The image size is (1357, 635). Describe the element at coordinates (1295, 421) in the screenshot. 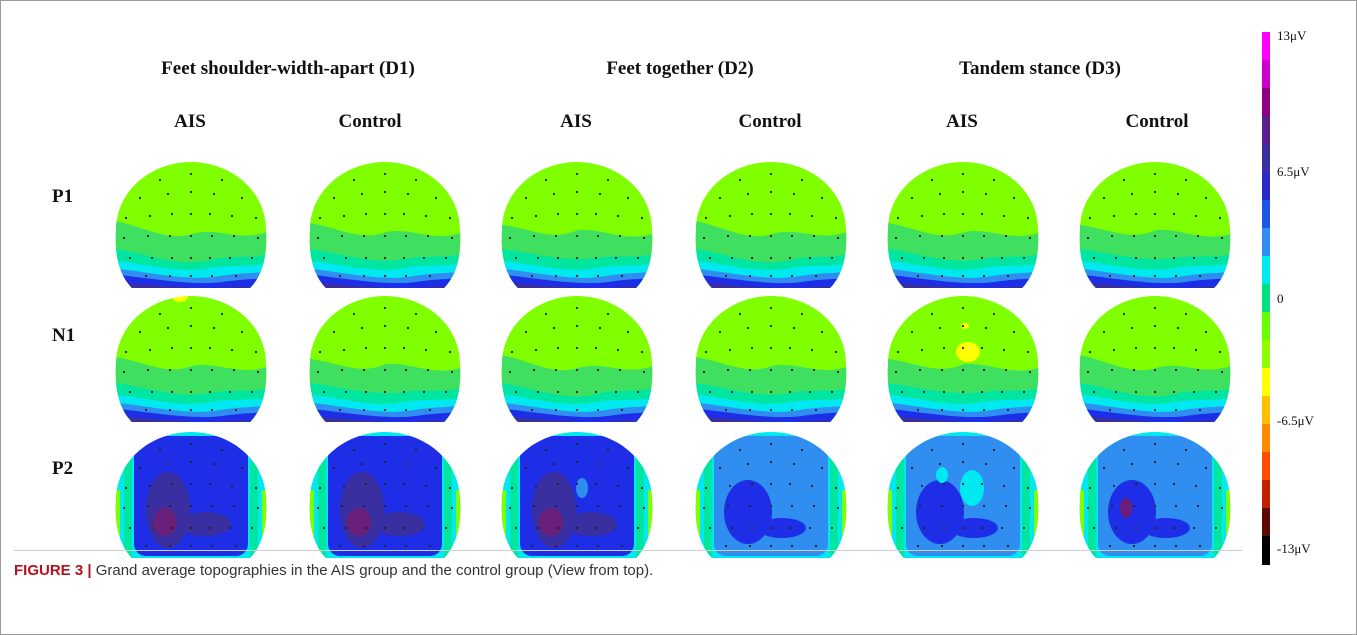

I see `colorbar-label-neg-6-5: -6.5μV` at that location.